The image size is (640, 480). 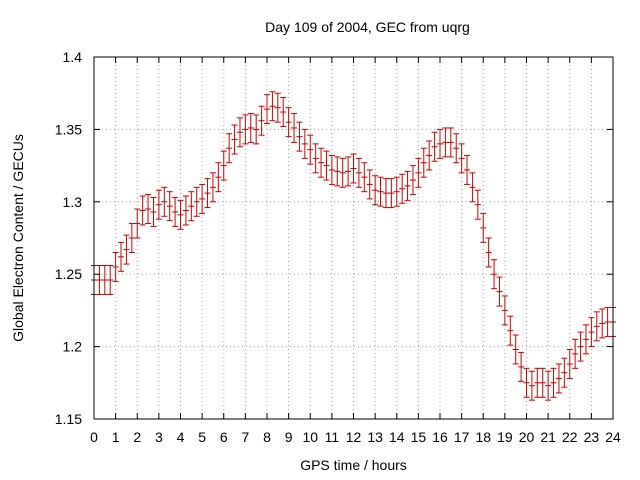 What do you see at coordinates (548, 437) in the screenshot?
I see `x-tick-label: 21` at bounding box center [548, 437].